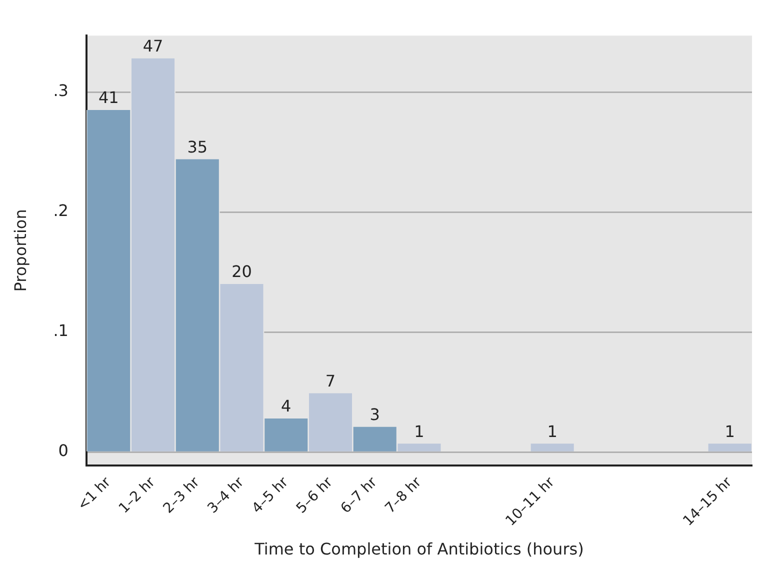 The height and width of the screenshot is (572, 762). What do you see at coordinates (181, 495) in the screenshot?
I see `x-tick-label: 2–3 hr` at bounding box center [181, 495].